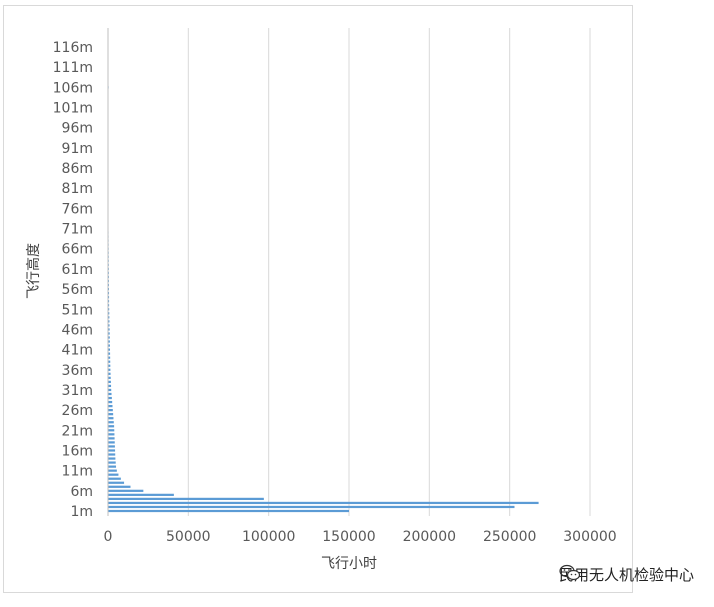 Image resolution: width=714 pixels, height=607 pixels. Describe the element at coordinates (188, 537) in the screenshot. I see `x-tick-label: 50000` at that location.